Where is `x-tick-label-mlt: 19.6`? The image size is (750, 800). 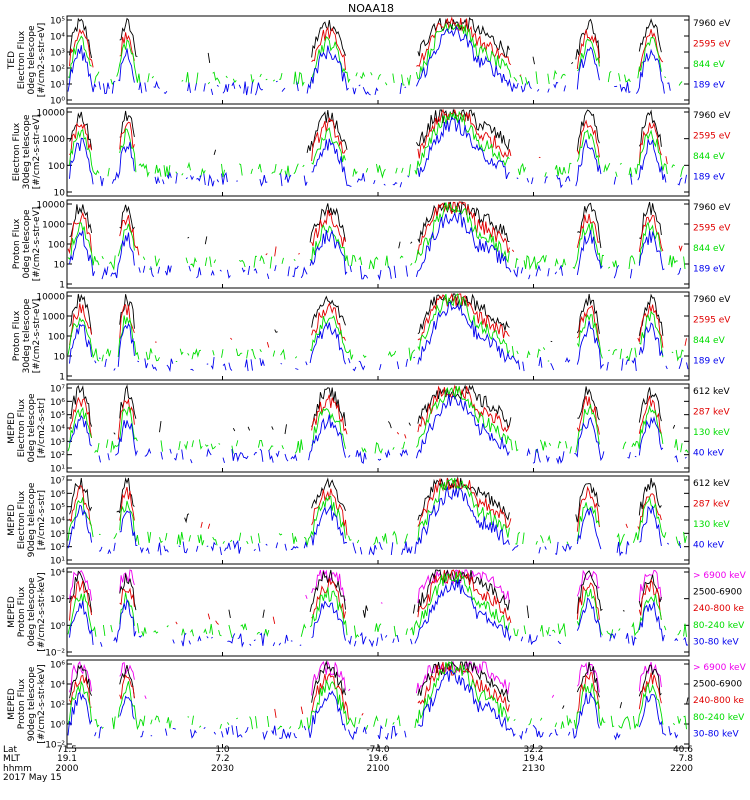
x-tick-label-mlt: 19.6 is located at coordinates (378, 759).